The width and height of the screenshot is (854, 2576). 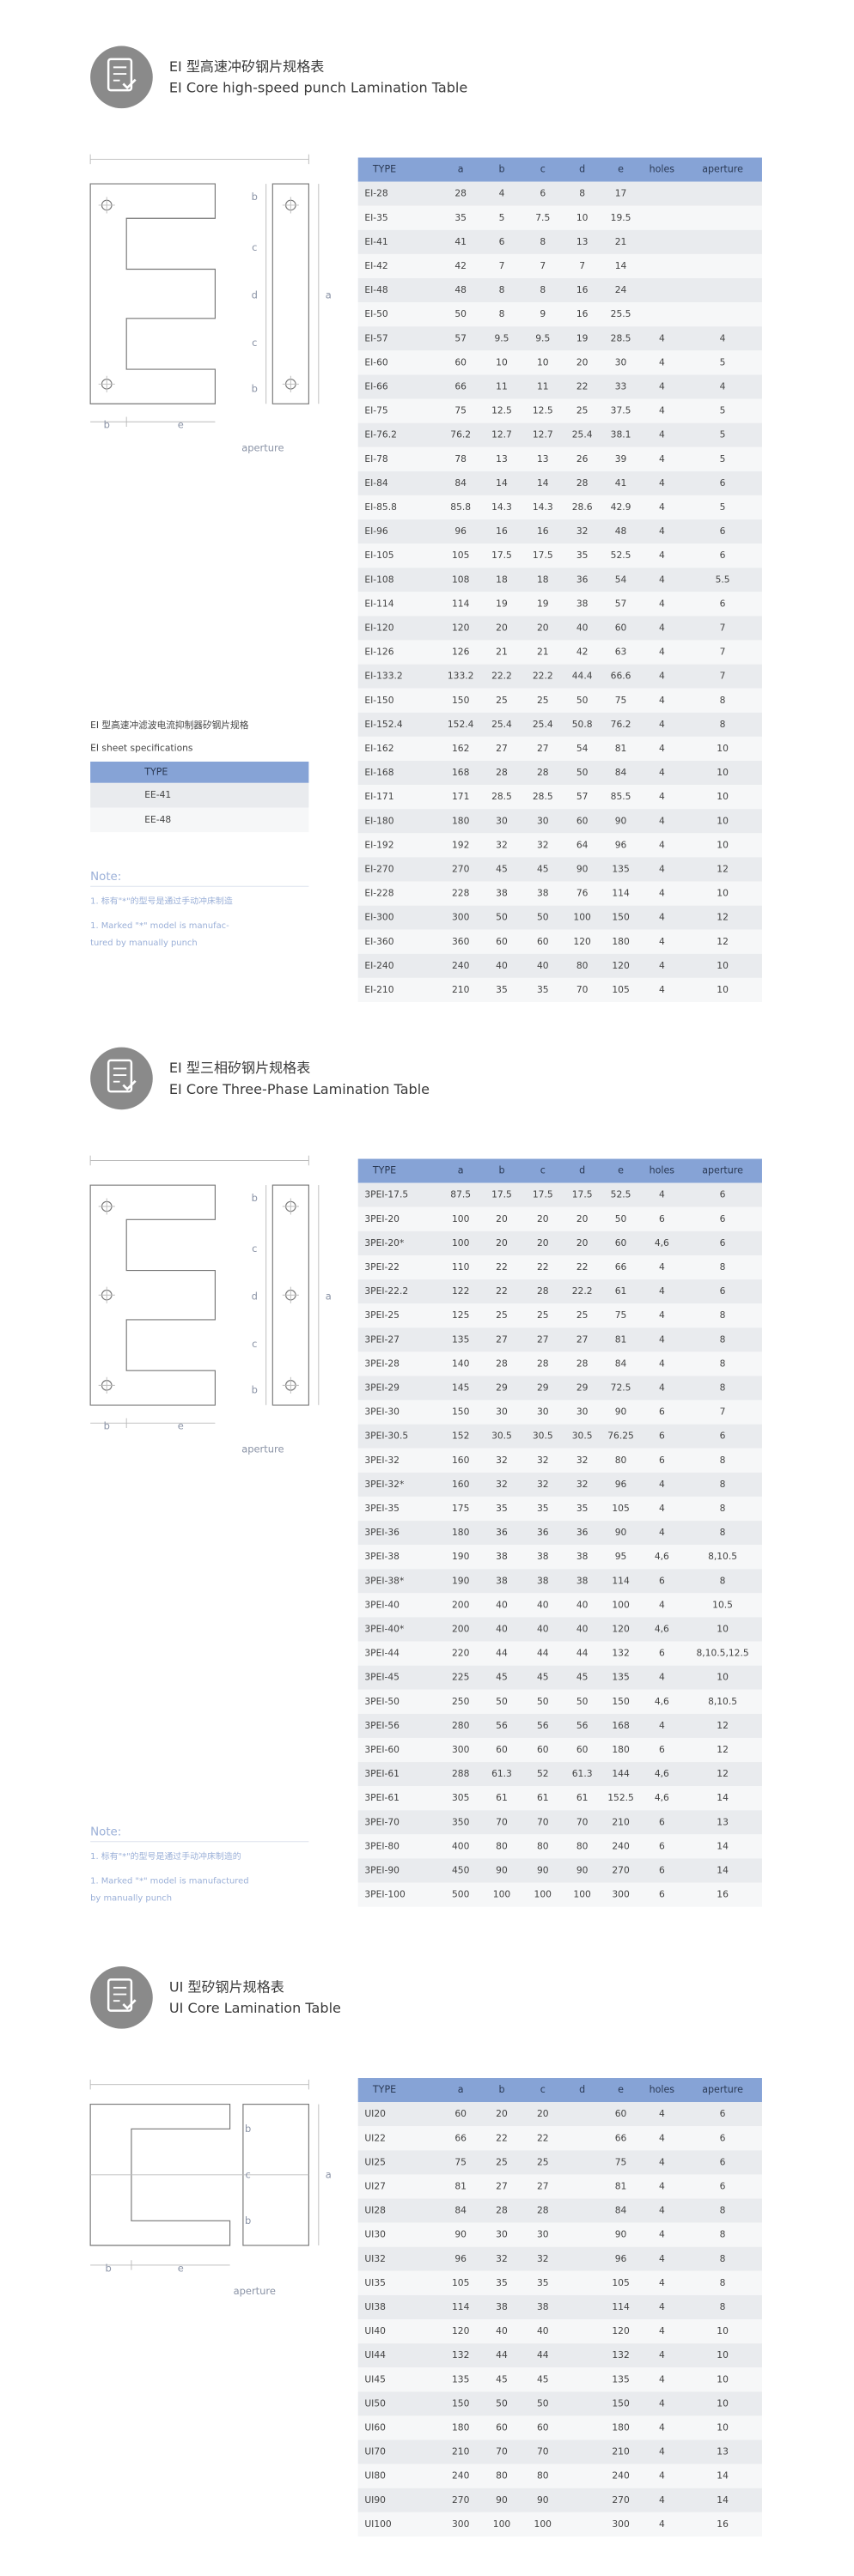 I want to click on table-cell: 96, so click(x=460, y=2258).